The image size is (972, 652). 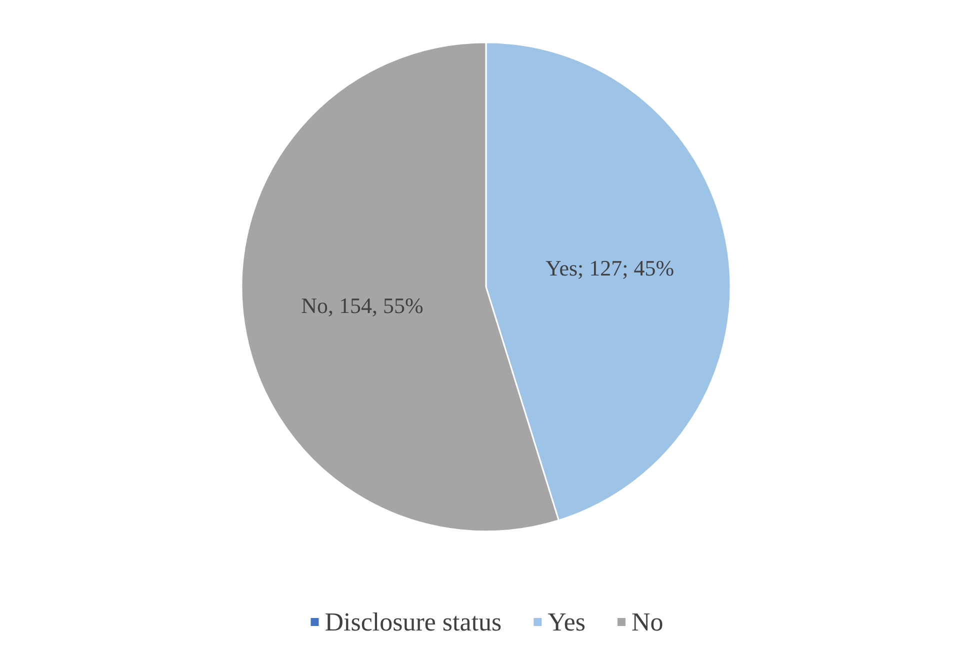 What do you see at coordinates (647, 622) in the screenshot?
I see `legend-label: No` at bounding box center [647, 622].